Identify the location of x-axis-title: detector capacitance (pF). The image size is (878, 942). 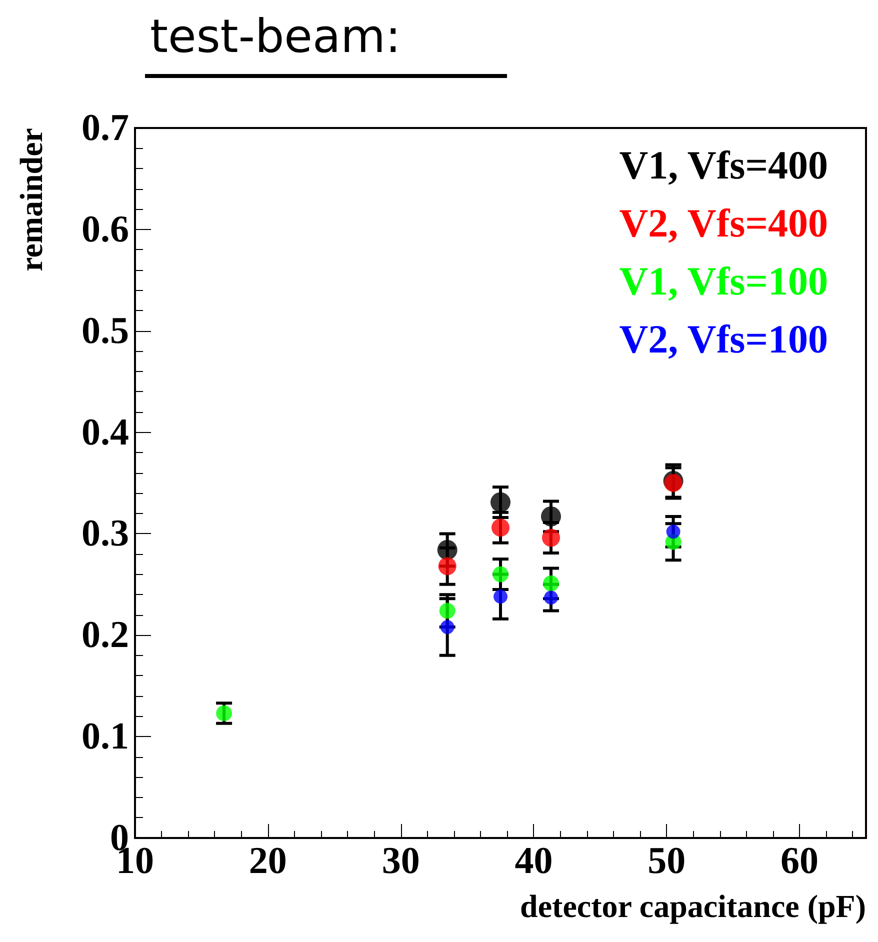
(693, 906).